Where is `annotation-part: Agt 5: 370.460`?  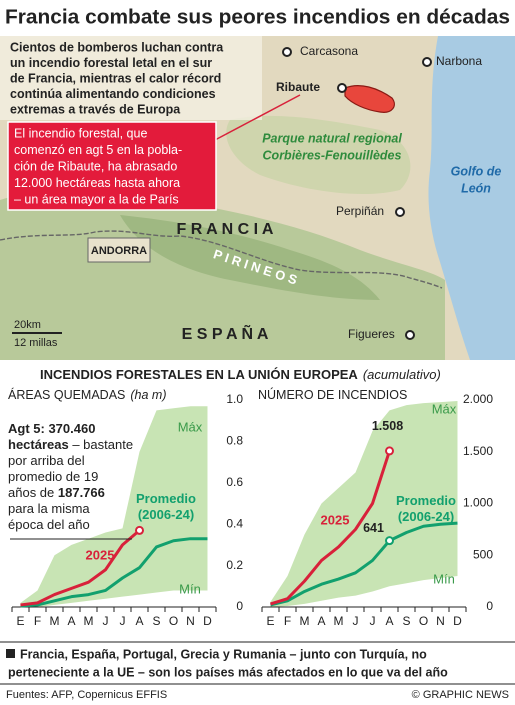 annotation-part: Agt 5: 370.460 is located at coordinates (51, 428).